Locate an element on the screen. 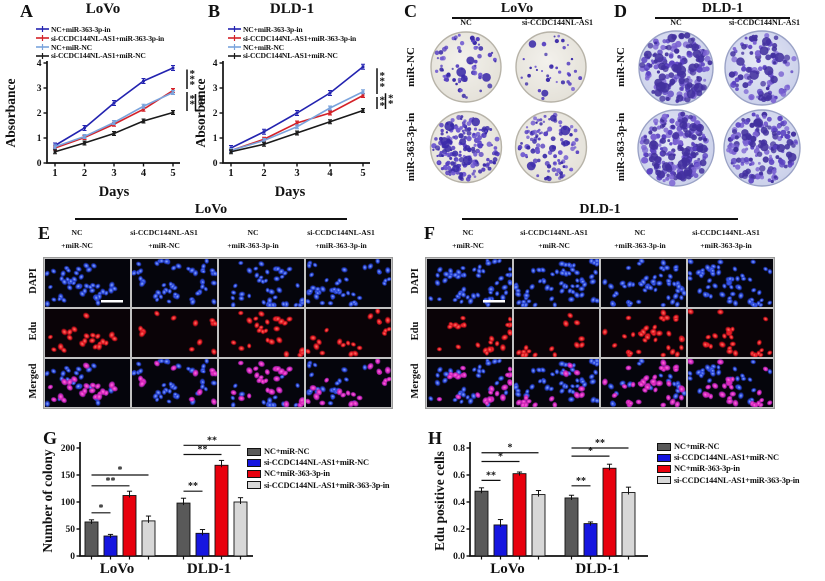  scale-bar is located at coordinates (112, 301).